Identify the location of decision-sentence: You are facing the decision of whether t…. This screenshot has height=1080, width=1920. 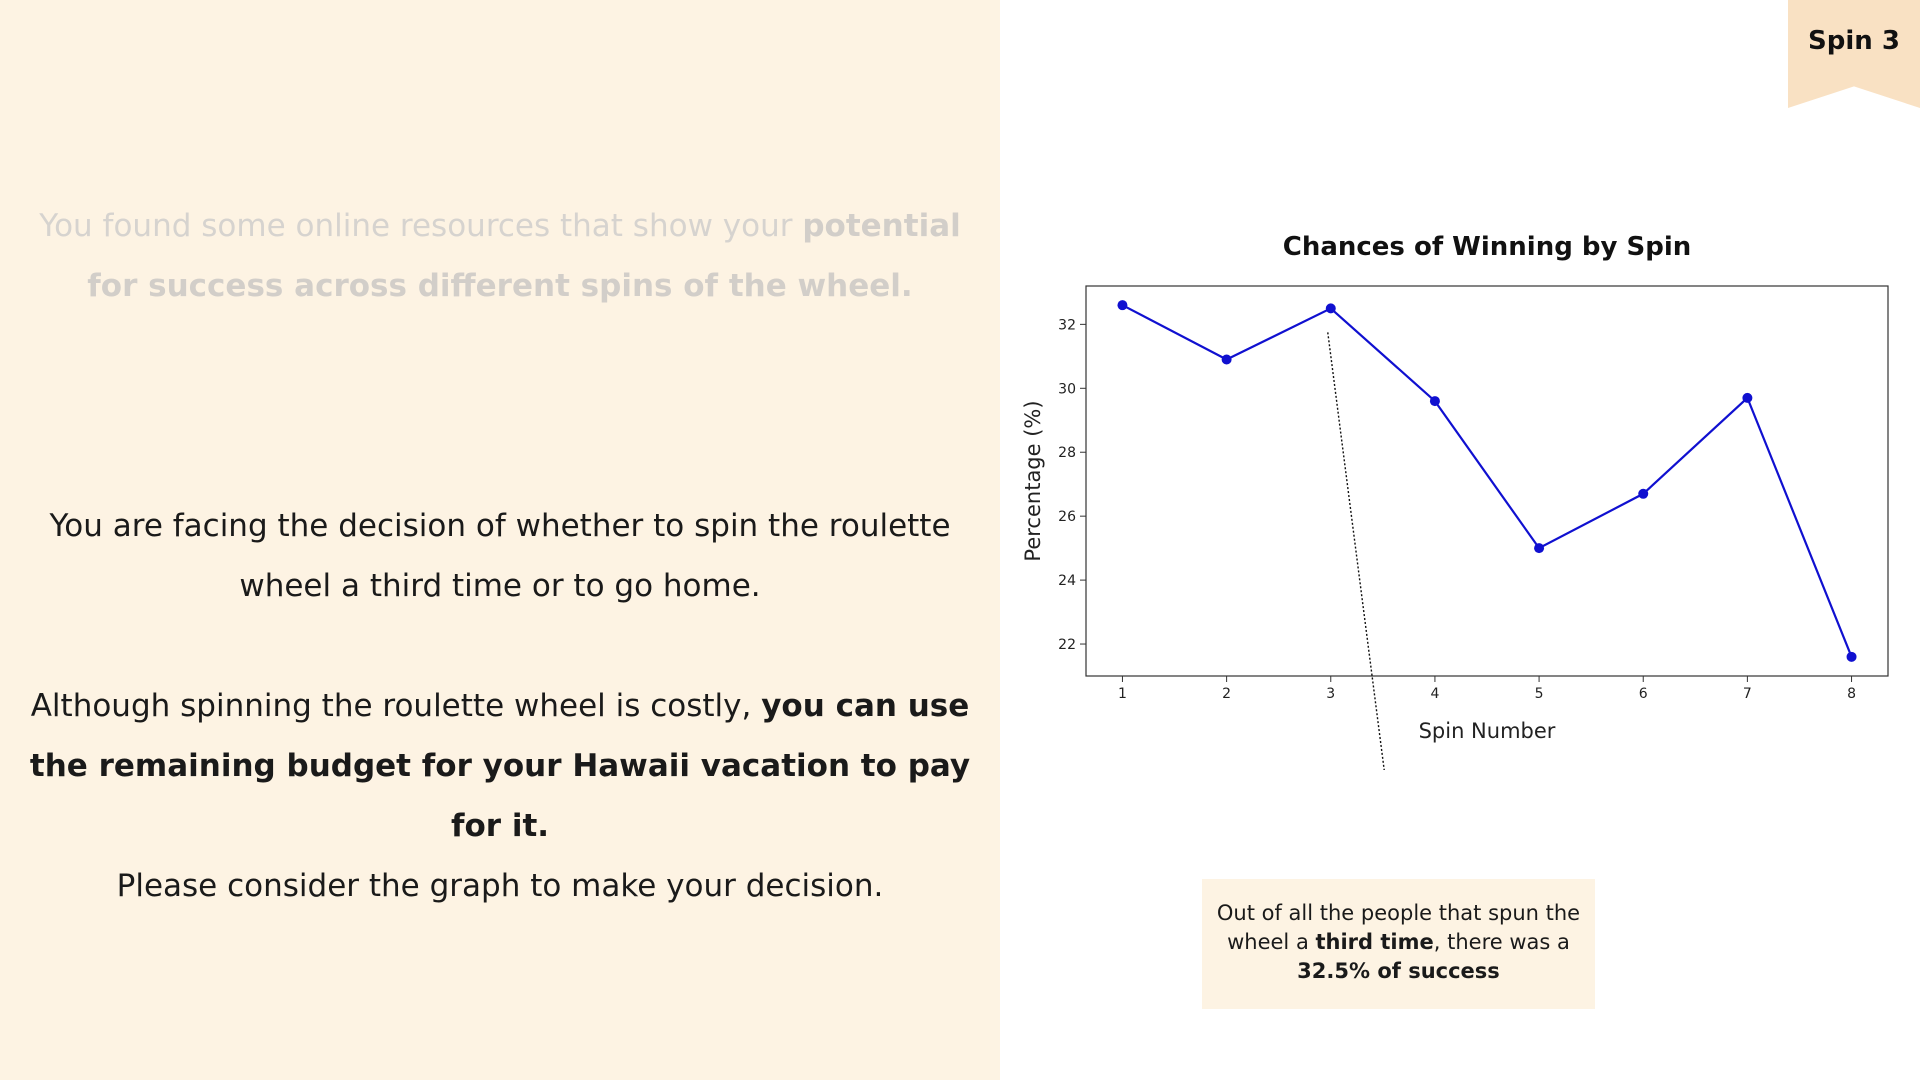
(500, 556).